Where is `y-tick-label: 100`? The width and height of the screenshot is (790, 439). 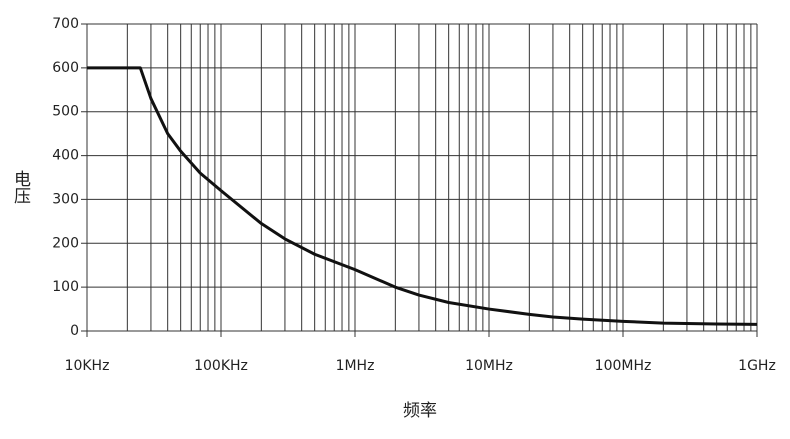
y-tick-label: 100 is located at coordinates (65, 287).